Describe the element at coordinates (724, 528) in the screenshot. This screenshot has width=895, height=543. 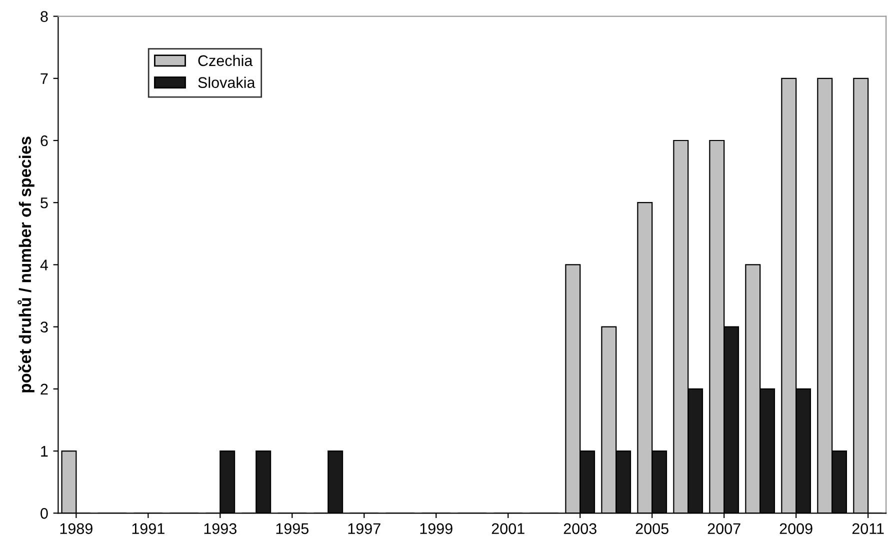
I see `x-tick-label: 2007` at that location.